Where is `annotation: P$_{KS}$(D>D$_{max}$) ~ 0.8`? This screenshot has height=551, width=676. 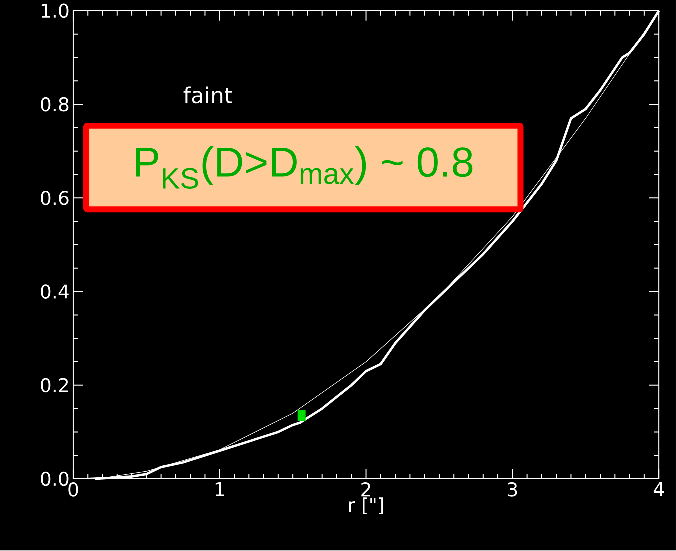 annotation: P$_{KS}$(D>D$_{max}$) ~ 0.8 is located at coordinates (304, 168).